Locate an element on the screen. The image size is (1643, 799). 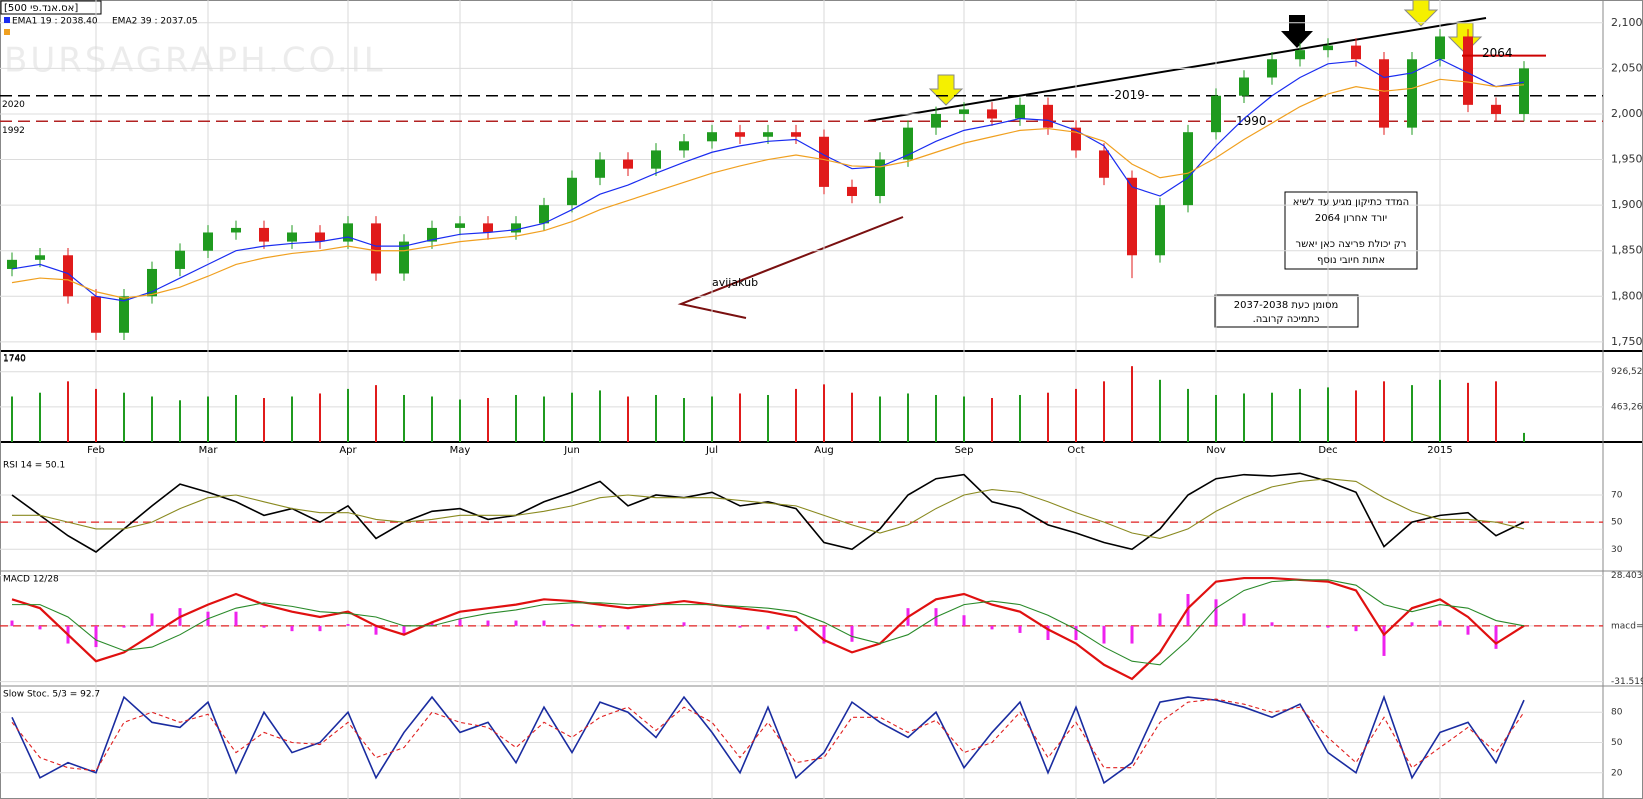
x-tick-label: Sep is located at coordinates (964, 450).